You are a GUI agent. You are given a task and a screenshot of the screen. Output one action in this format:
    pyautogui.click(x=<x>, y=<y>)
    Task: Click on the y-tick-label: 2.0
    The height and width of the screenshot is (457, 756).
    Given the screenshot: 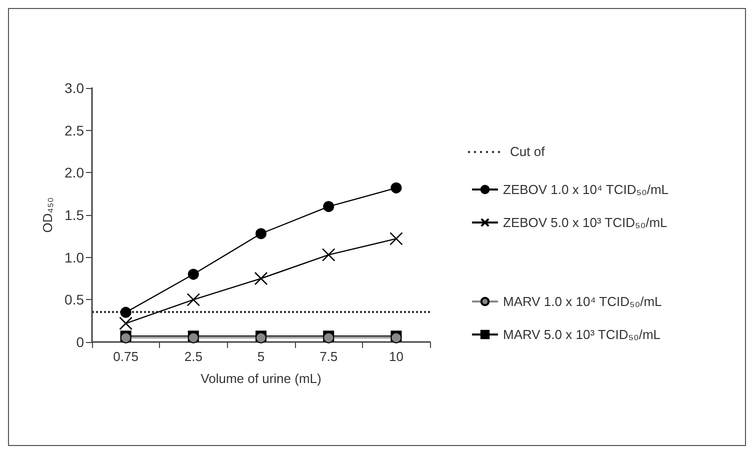 What is the action you would take?
    pyautogui.click(x=74, y=172)
    